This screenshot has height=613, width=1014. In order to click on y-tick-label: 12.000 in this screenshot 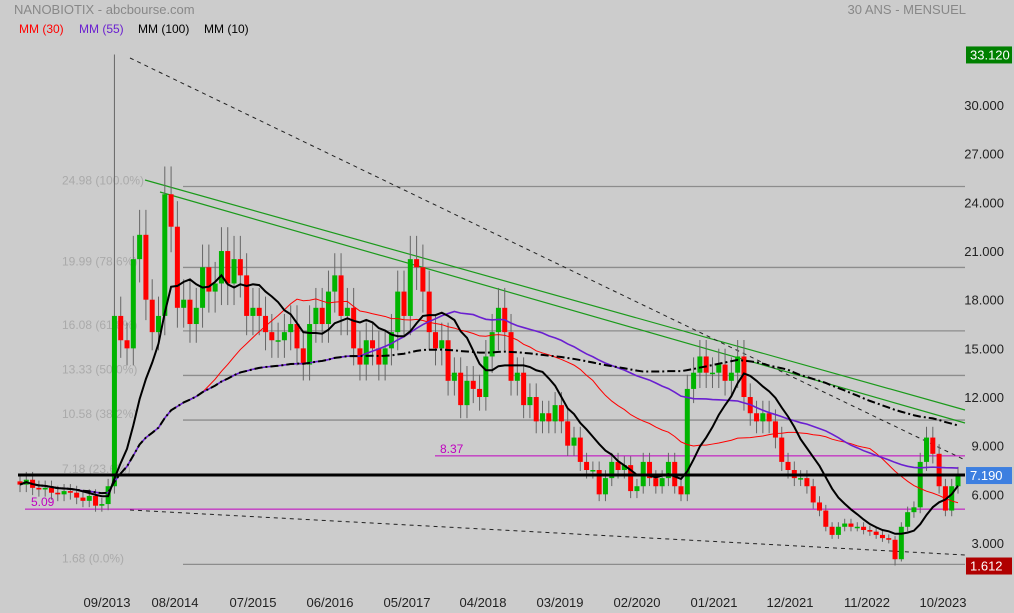, I will do `click(984, 397)`.